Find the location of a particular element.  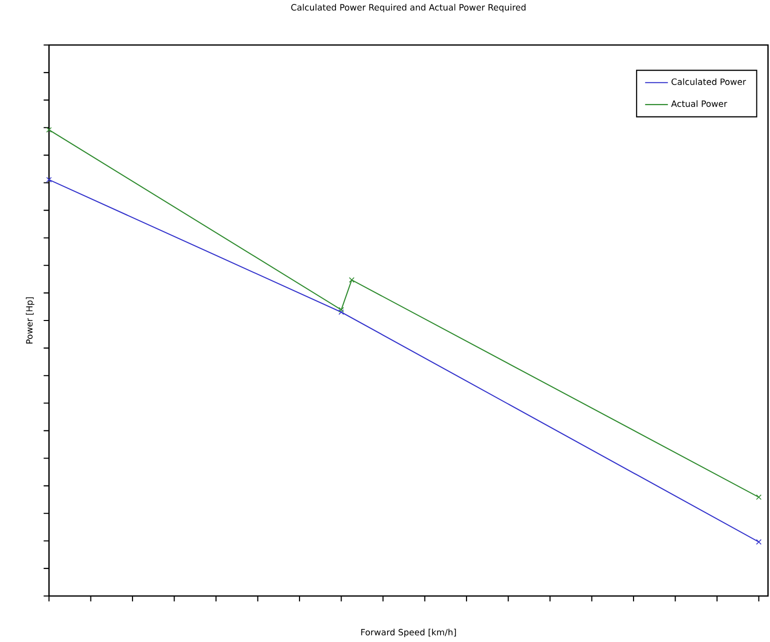

x-axis-title: Forward Speed [km/h] is located at coordinates (408, 633).